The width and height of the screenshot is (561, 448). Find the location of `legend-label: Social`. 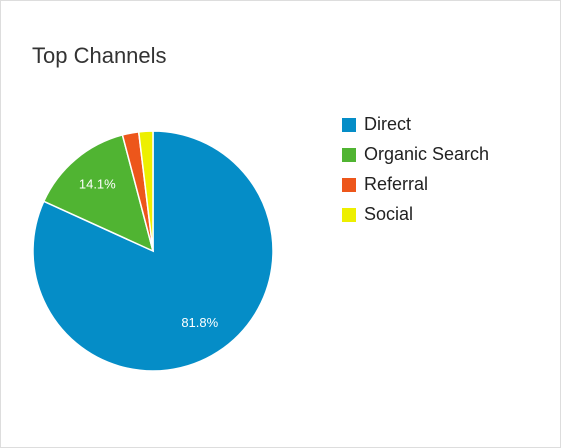

legend-label: Social is located at coordinates (388, 214).